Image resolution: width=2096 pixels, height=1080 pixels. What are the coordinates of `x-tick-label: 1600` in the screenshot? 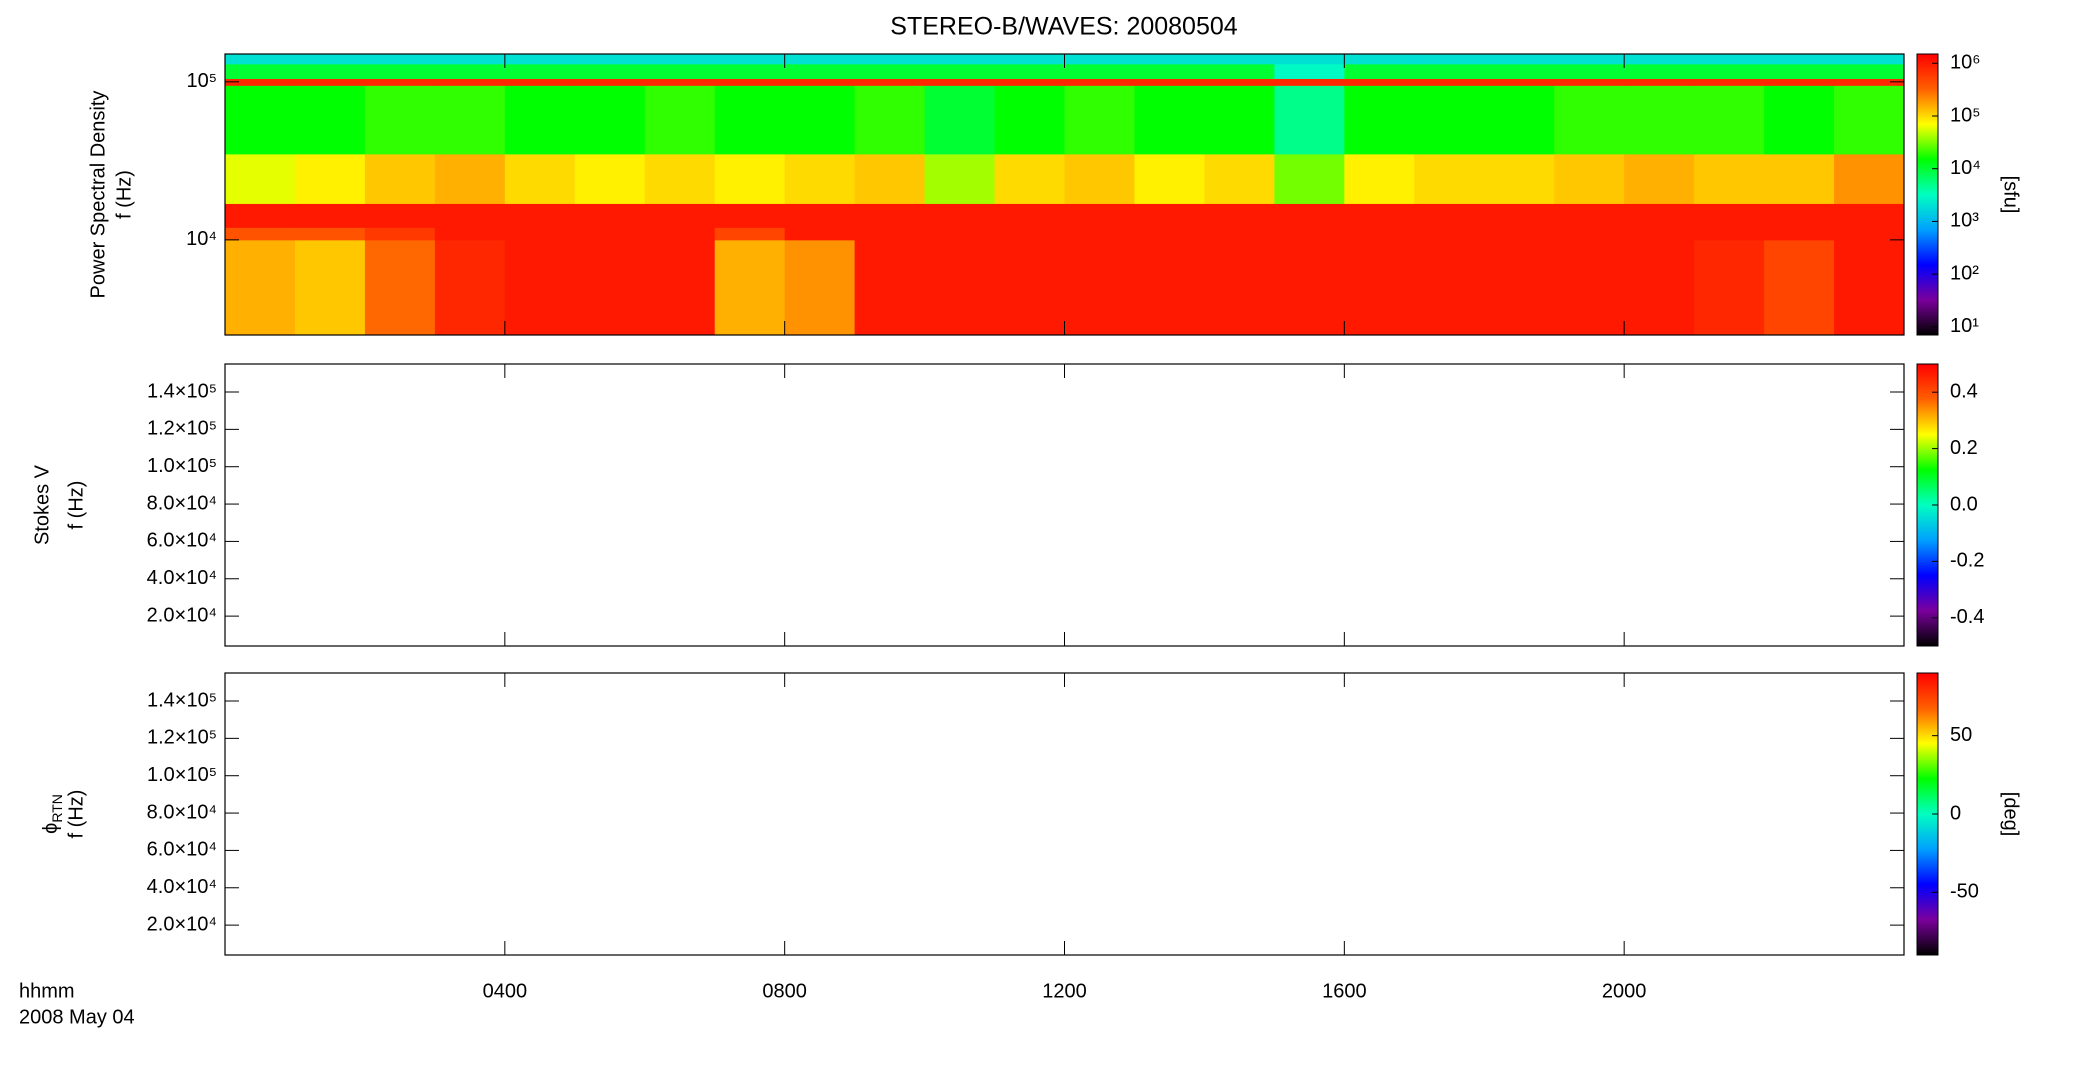 It's located at (1344, 991).